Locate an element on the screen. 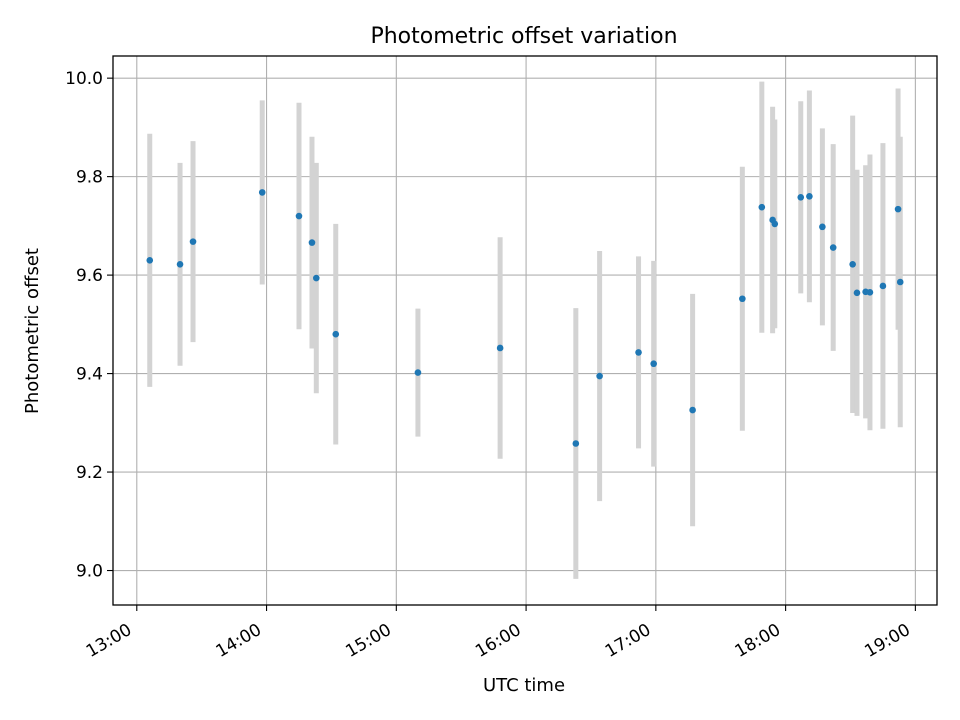 Image resolution: width=960 pixels, height=720 pixels. y-tick-label: 9.6 is located at coordinates (89, 276).